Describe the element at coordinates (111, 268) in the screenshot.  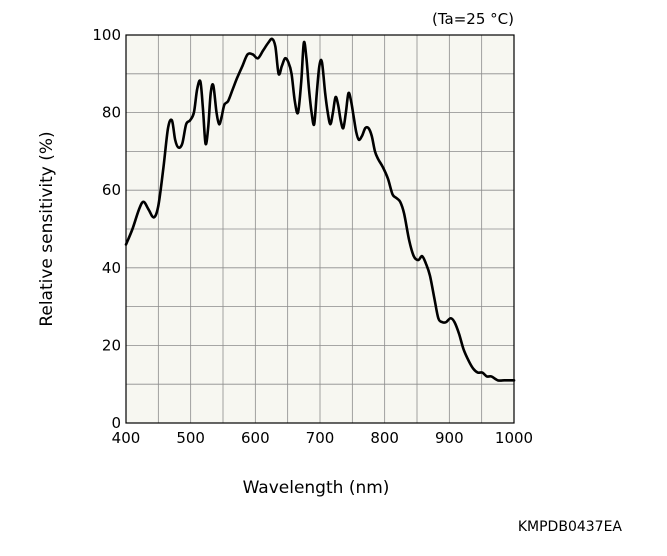
I see `y-tick-label: 40` at that location.